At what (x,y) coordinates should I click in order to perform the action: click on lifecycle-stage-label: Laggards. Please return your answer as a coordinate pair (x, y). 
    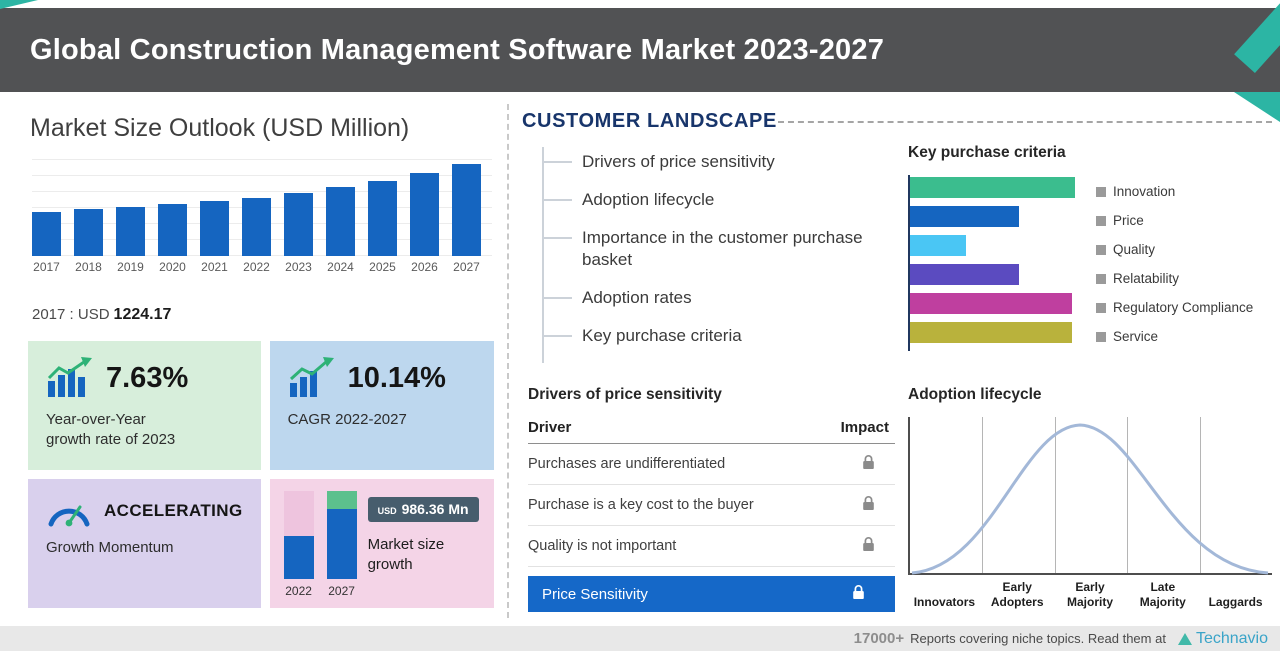
    Looking at the image, I should click on (1235, 602).